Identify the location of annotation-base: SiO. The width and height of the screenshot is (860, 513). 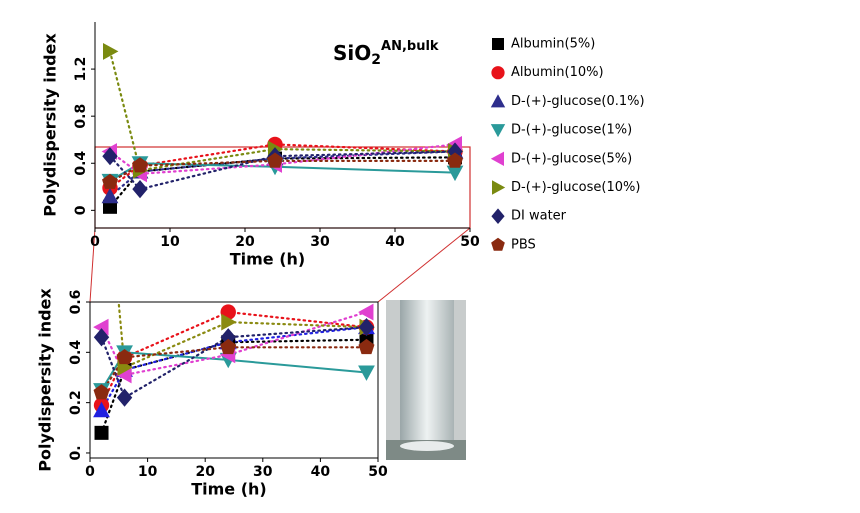
(352, 53).